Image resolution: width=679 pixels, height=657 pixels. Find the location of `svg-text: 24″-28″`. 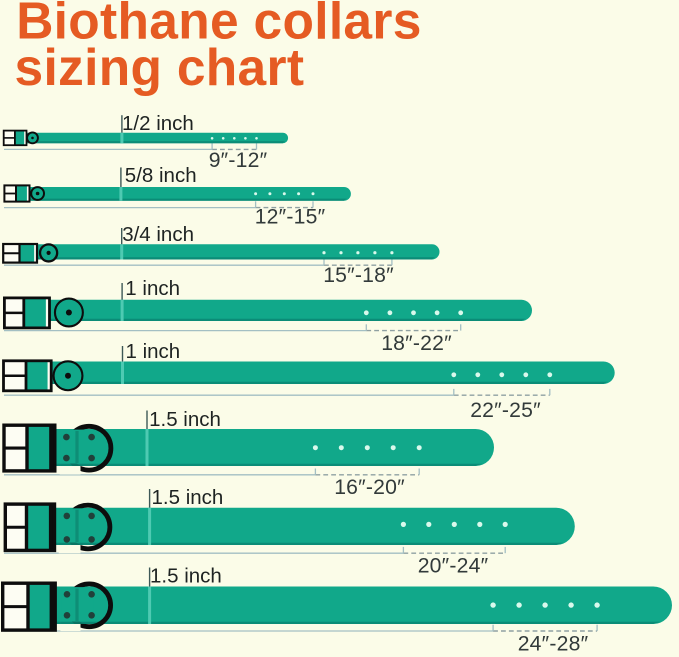

svg-text: 24″-28″ is located at coordinates (553, 643).